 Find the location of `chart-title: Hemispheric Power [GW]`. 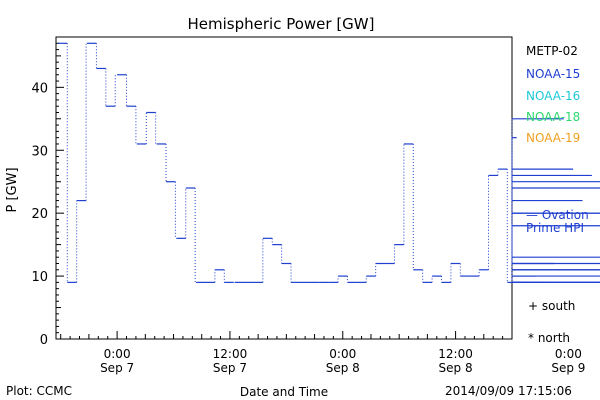

chart-title: Hemispheric Power [GW] is located at coordinates (281, 24).